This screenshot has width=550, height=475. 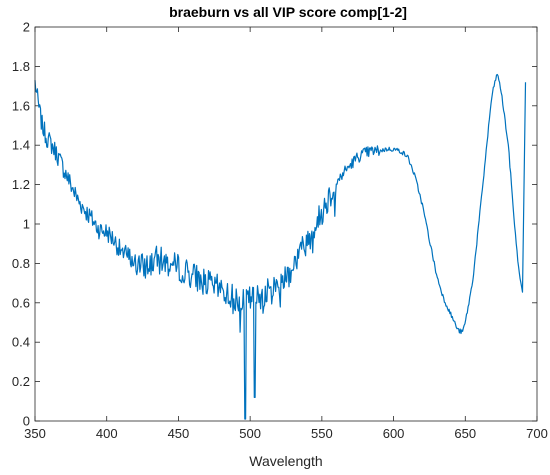 I want to click on x-axis-label: Wavelength, so click(x=285, y=461).